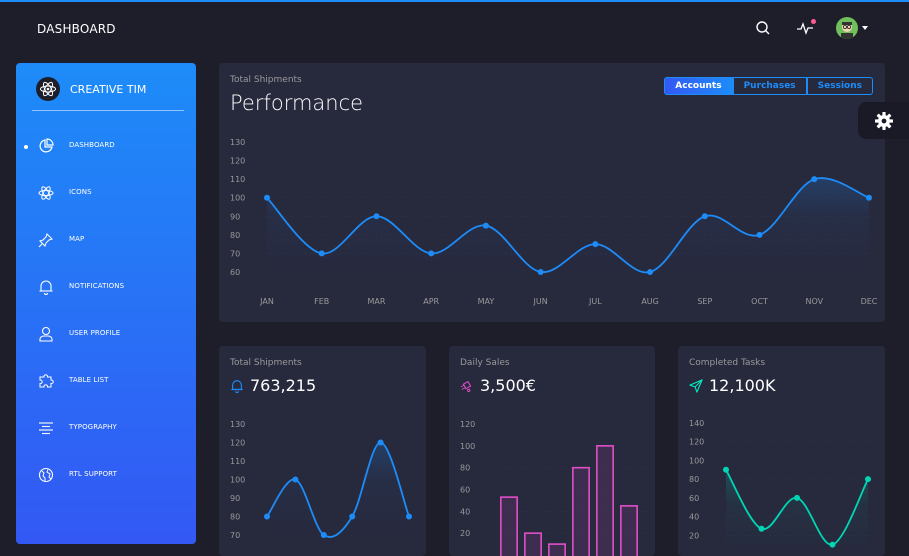 This screenshot has height=556, width=909. Describe the element at coordinates (865, 28) in the screenshot. I see `chevron-down-icon` at that location.